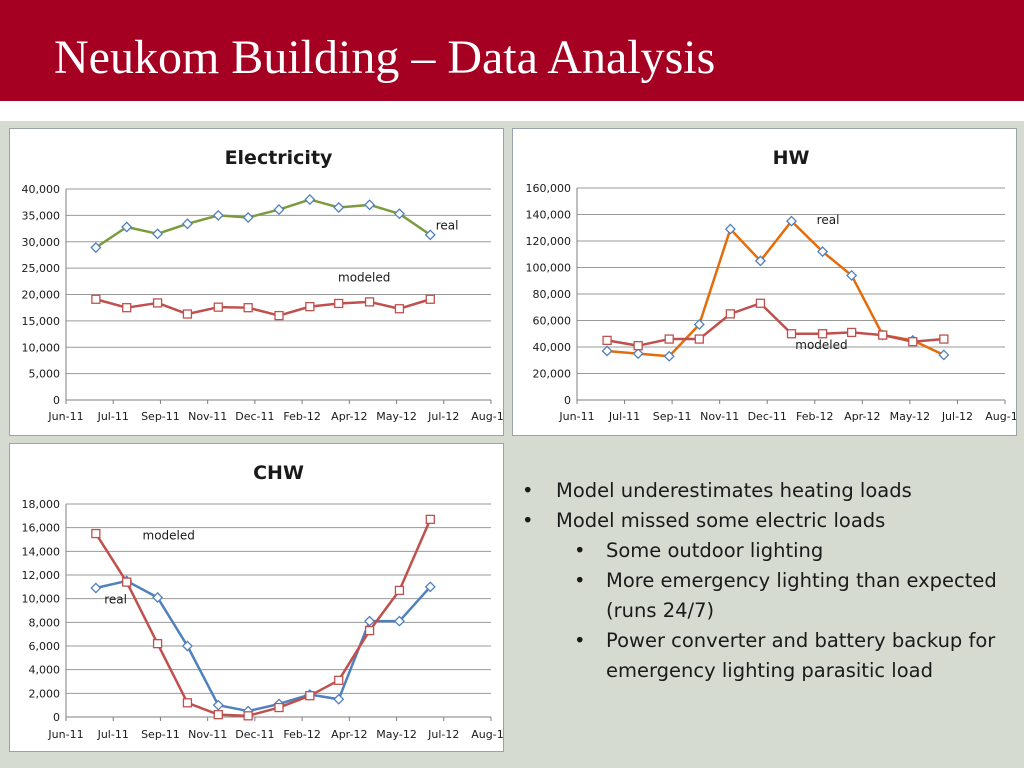 The image size is (1024, 768). Describe the element at coordinates (279, 158) in the screenshot. I see `chart-title: Electricity` at that location.